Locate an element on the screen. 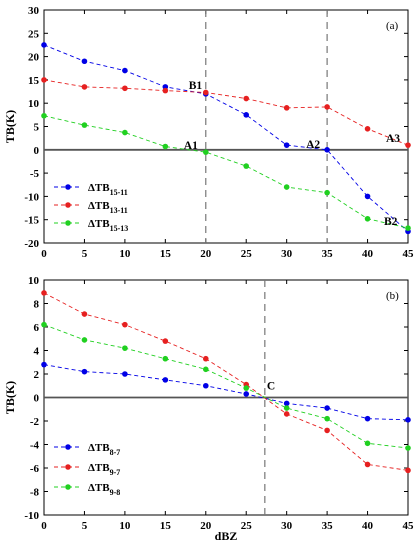  y-tick-label: -4 is located at coordinates (35, 446).